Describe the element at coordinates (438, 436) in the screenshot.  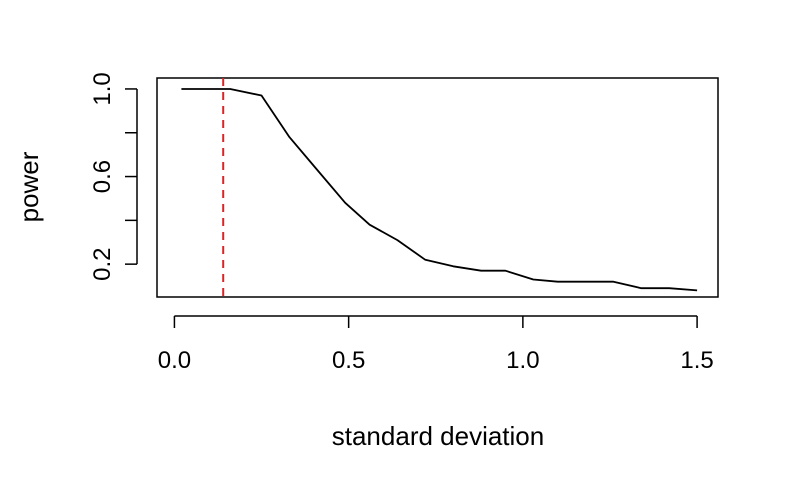
I see `x-axis-title: standard deviation` at that location.